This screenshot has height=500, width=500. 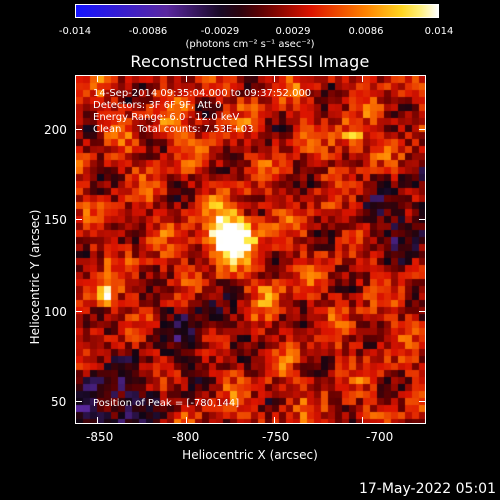 What do you see at coordinates (75, 31) in the screenshot?
I see `colorbar-tick-label: -0.014` at bounding box center [75, 31].